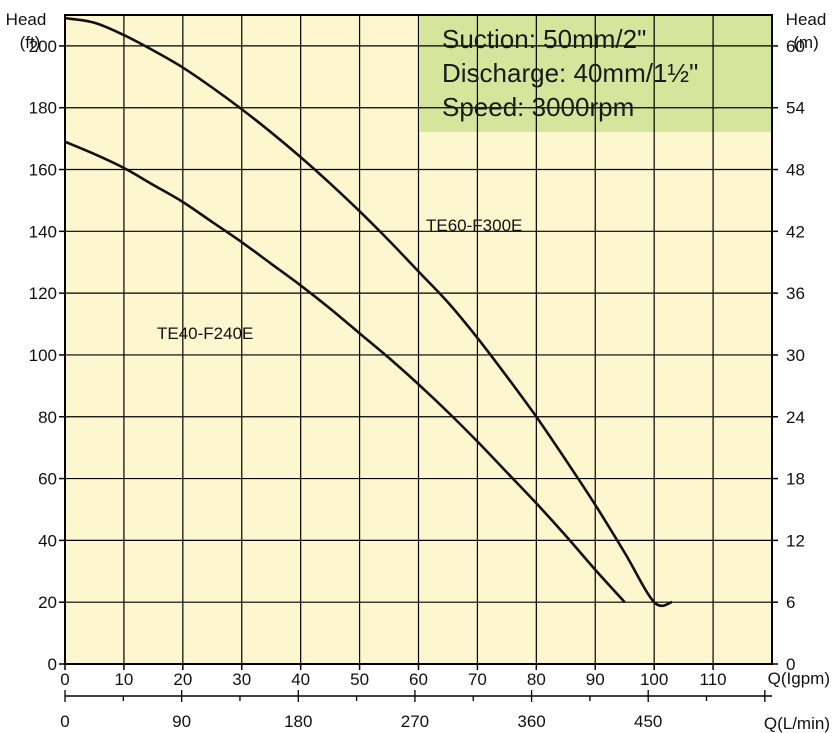 The height and width of the screenshot is (733, 835). What do you see at coordinates (47, 602) in the screenshot?
I see `y-tick-label-left: 20` at bounding box center [47, 602].